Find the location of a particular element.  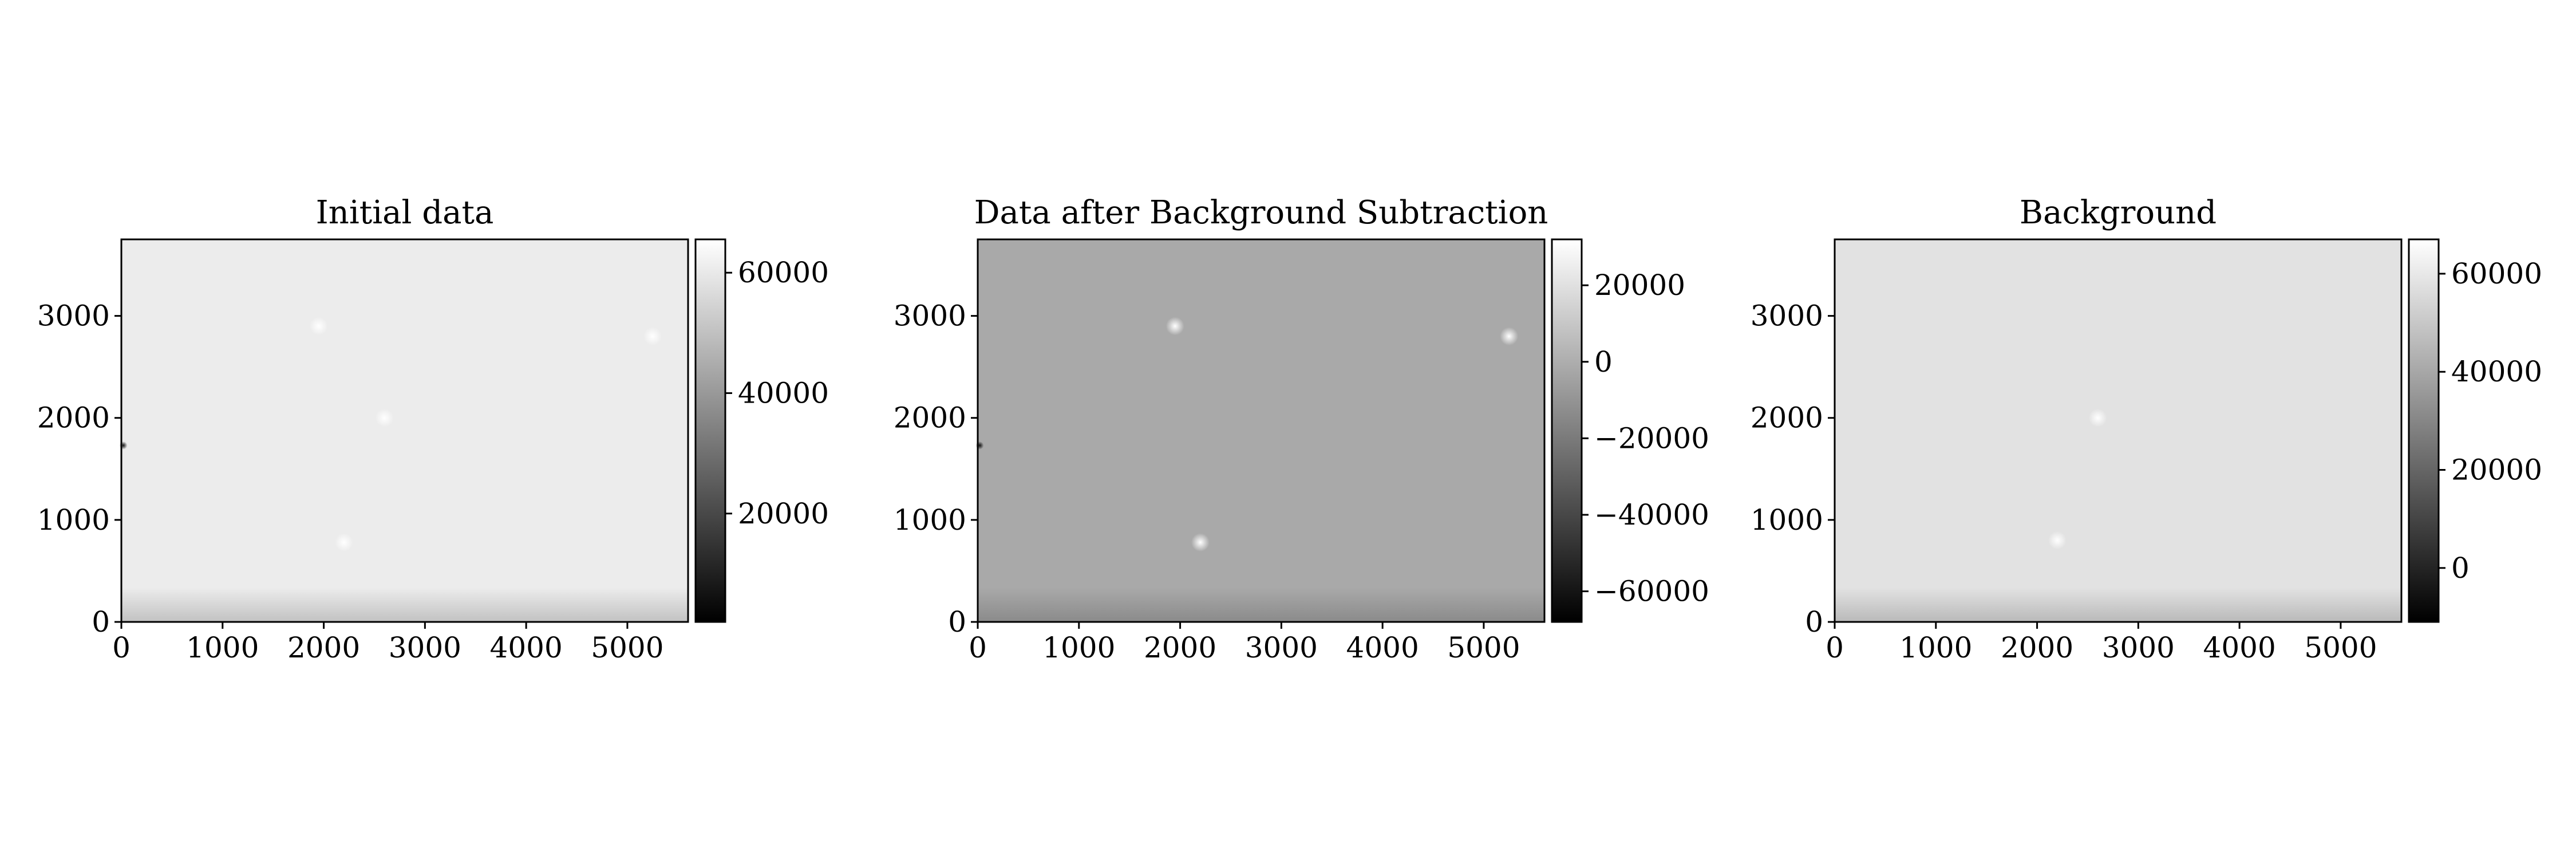

panel-title: Data after Background Subtraction is located at coordinates (1261, 212).